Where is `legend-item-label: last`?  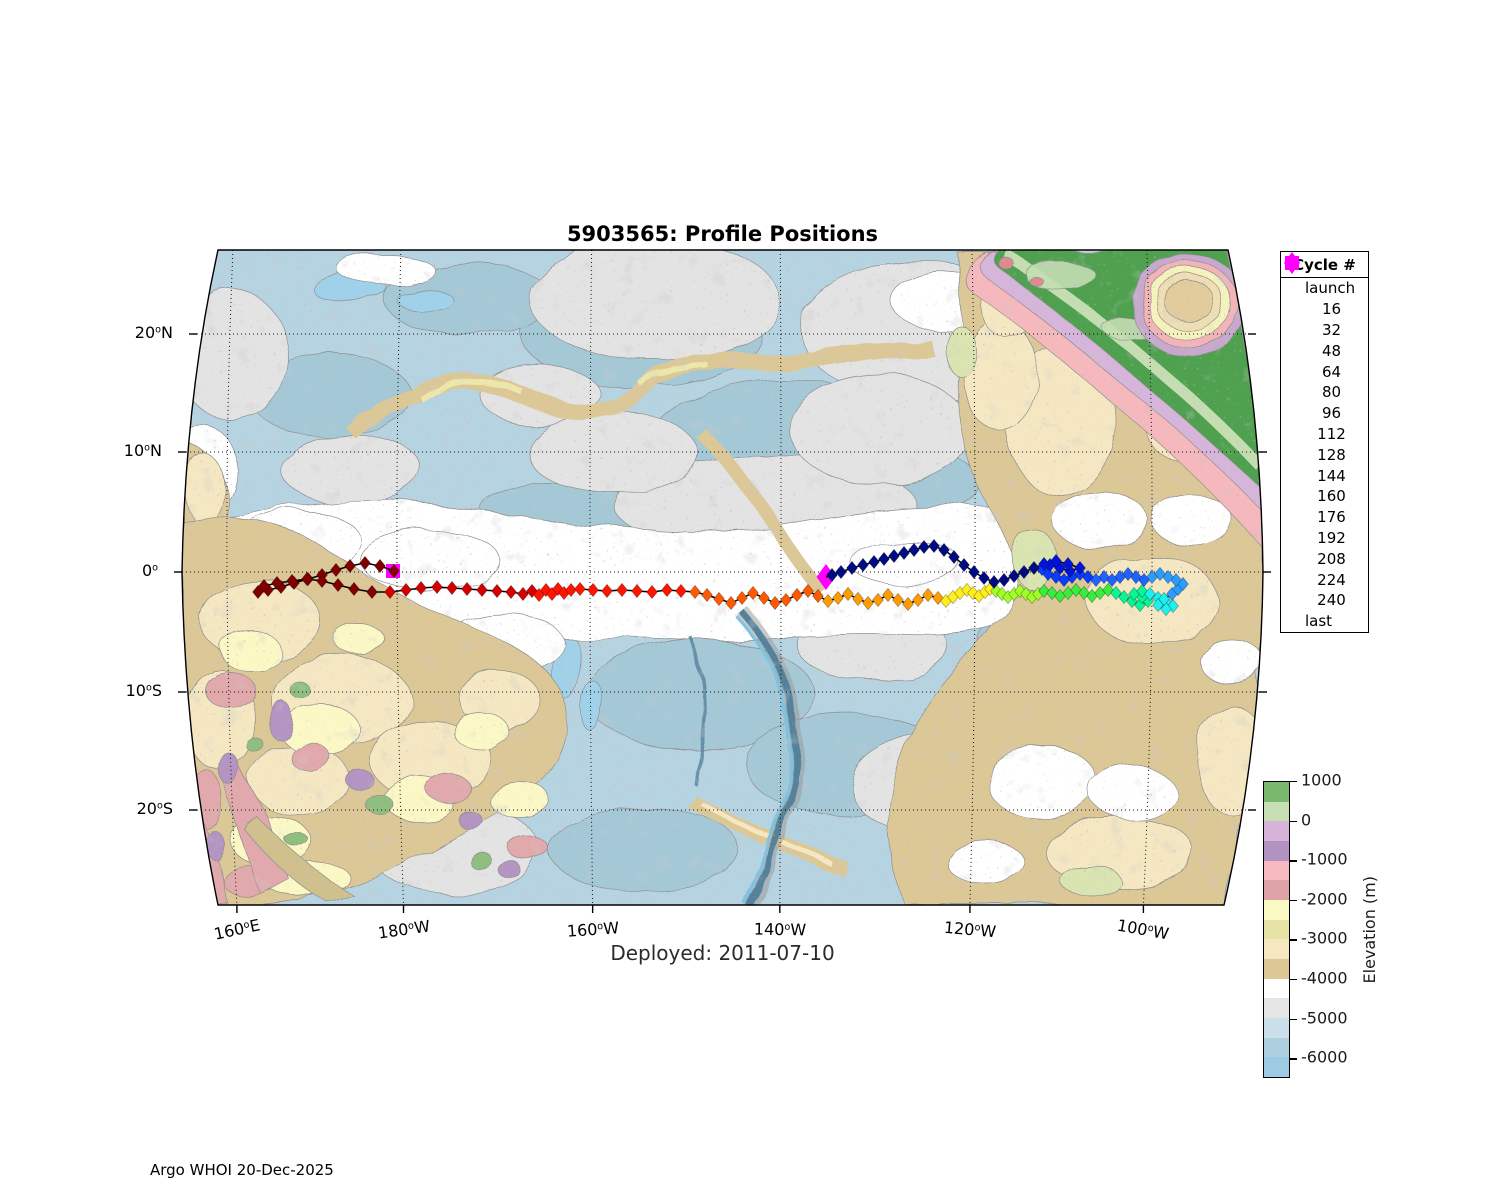 legend-item-label: last is located at coordinates (1319, 621).